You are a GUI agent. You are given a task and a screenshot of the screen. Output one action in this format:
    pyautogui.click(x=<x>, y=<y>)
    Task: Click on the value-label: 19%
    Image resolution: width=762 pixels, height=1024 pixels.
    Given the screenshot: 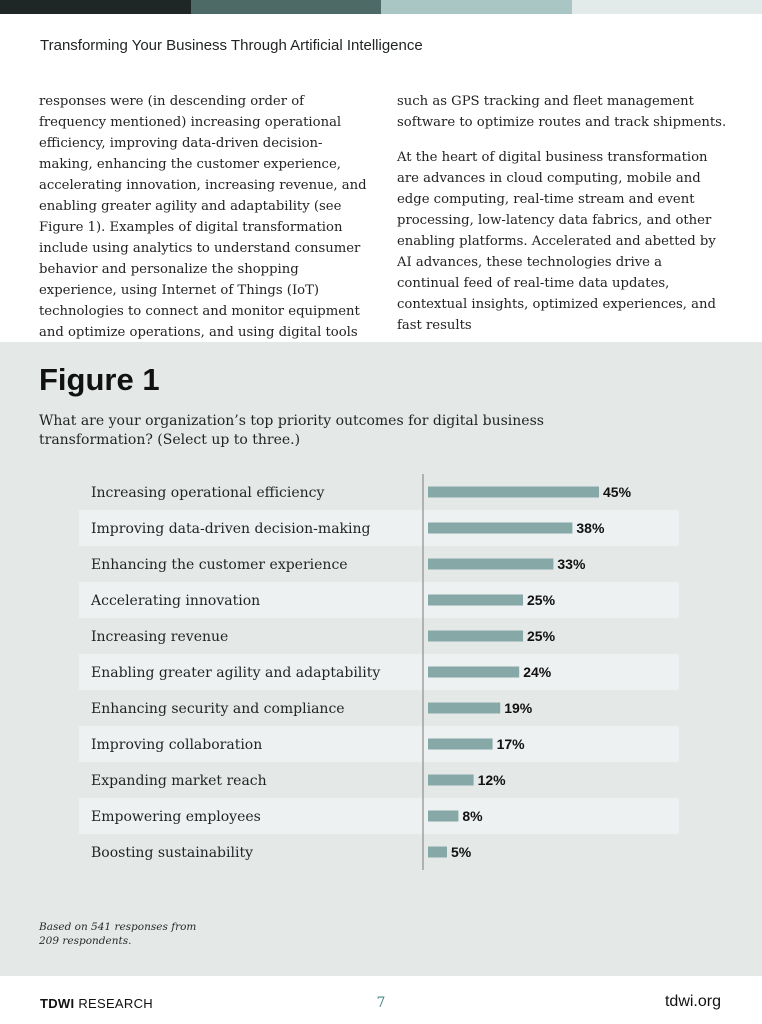 What is the action you would take?
    pyautogui.click(x=518, y=708)
    